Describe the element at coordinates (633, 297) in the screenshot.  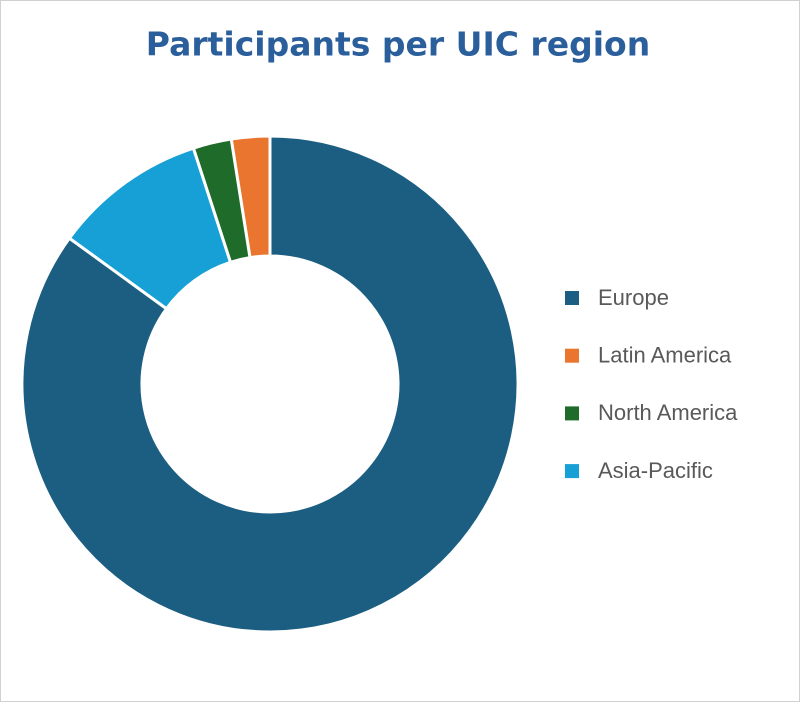
I see `legend-label: Europe` at that location.